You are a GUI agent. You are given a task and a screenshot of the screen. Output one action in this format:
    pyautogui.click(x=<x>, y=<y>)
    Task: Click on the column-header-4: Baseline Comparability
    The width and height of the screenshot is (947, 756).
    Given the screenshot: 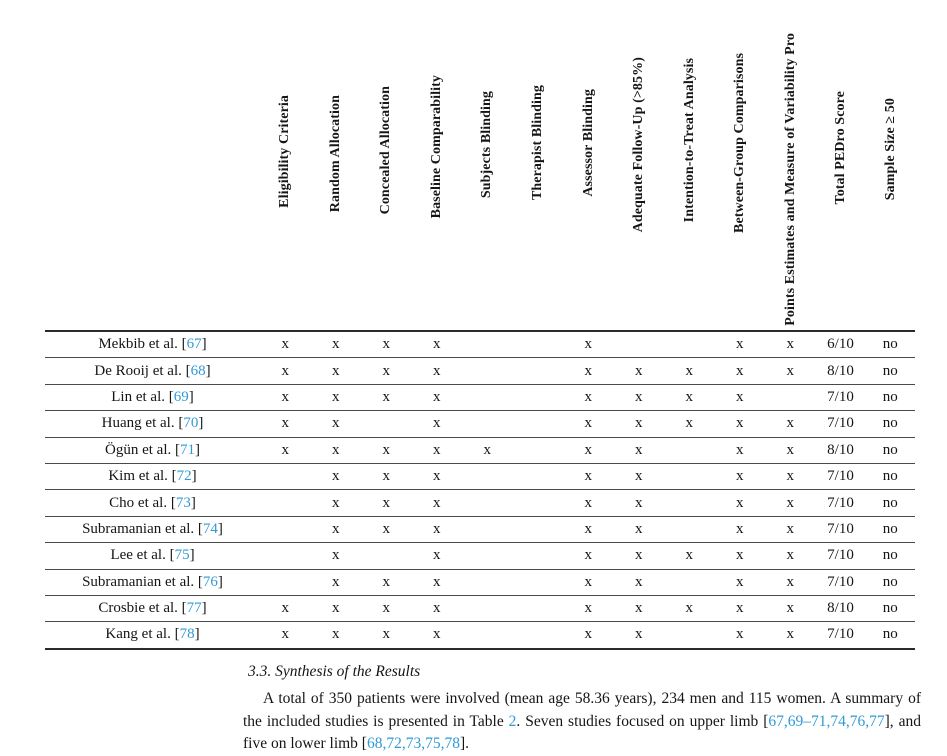 What is the action you would take?
    pyautogui.click(x=436, y=146)
    